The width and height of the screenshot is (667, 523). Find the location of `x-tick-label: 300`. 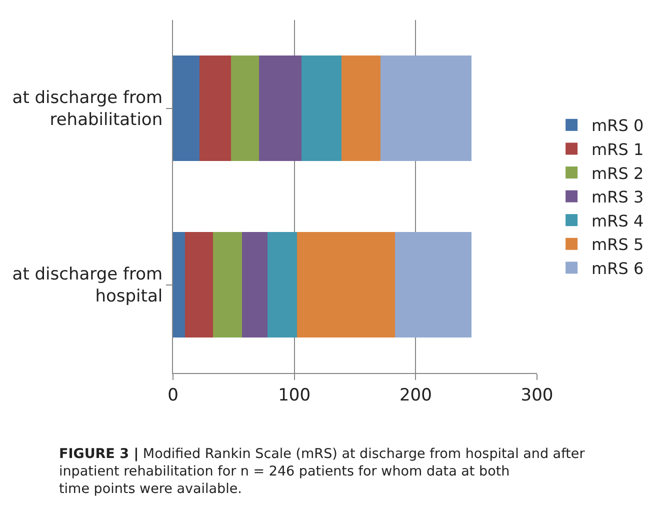

x-tick-label: 300 is located at coordinates (537, 395).